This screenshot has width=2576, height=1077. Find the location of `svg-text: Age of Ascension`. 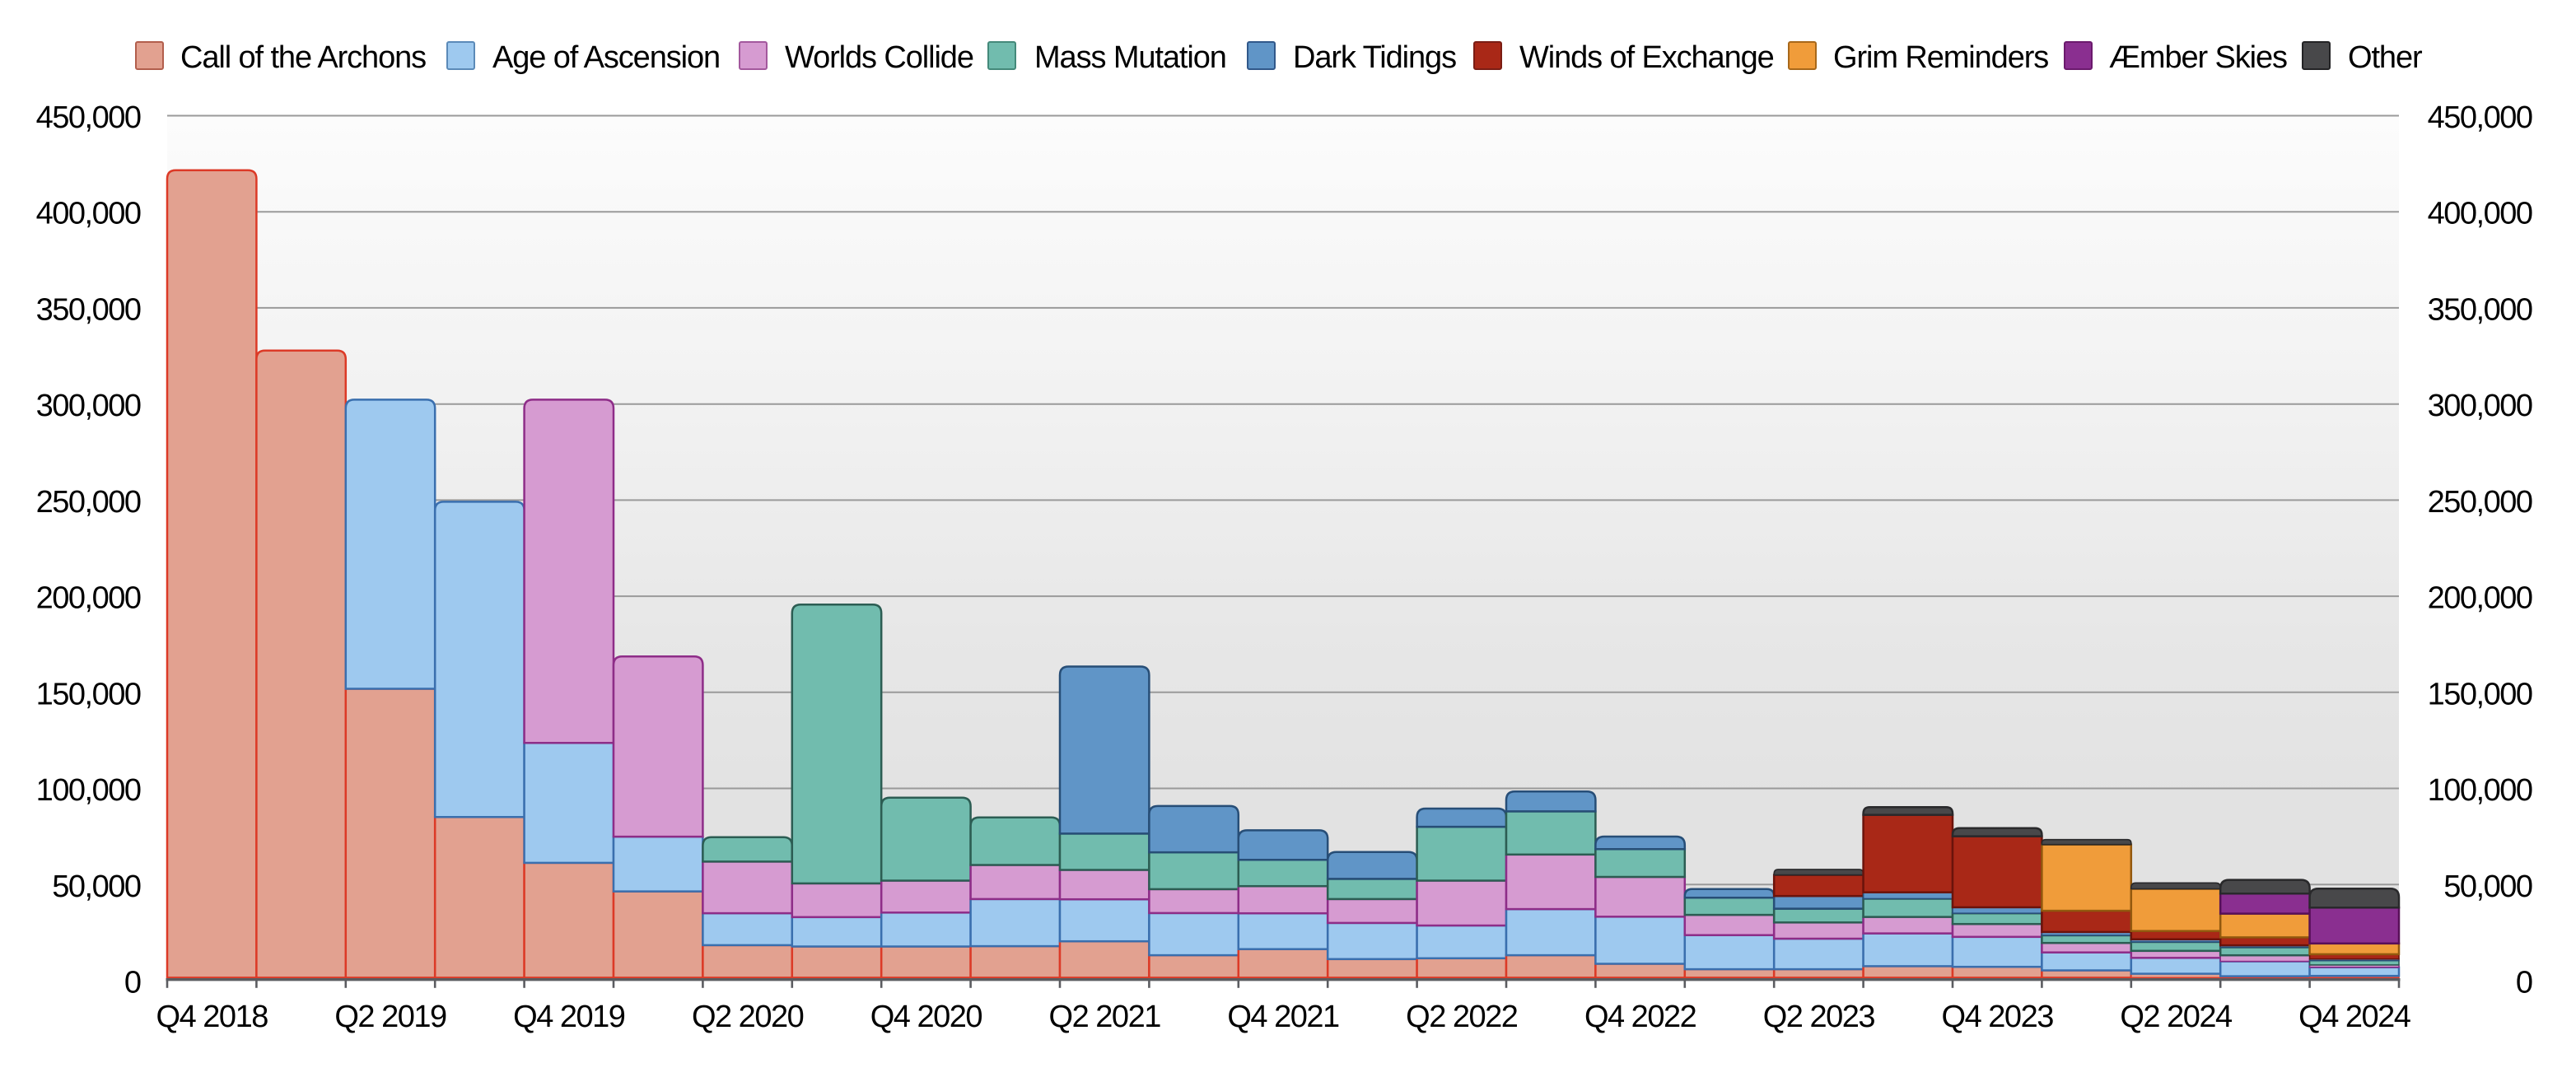

svg-text: Age of Ascension is located at coordinates (606, 57).